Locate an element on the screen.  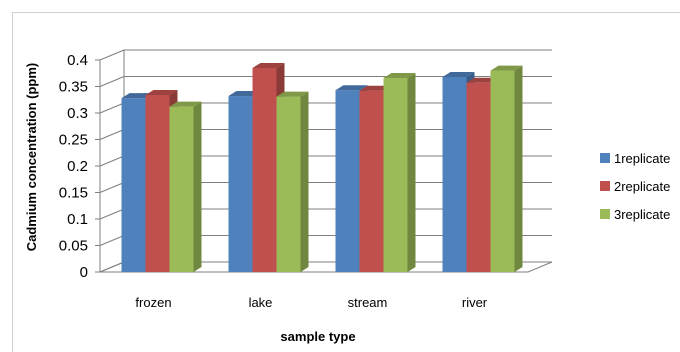
legend-label: 1replicate is located at coordinates (642, 158).